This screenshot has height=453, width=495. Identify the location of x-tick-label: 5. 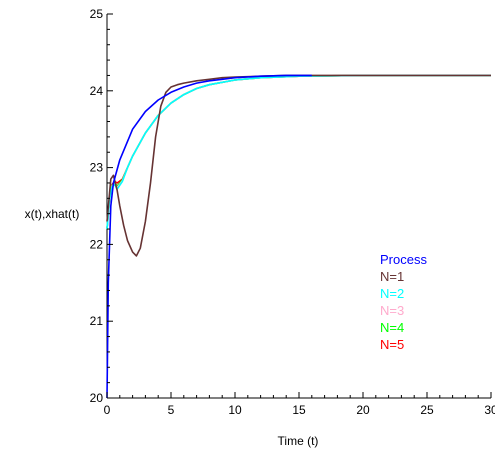
(171, 410).